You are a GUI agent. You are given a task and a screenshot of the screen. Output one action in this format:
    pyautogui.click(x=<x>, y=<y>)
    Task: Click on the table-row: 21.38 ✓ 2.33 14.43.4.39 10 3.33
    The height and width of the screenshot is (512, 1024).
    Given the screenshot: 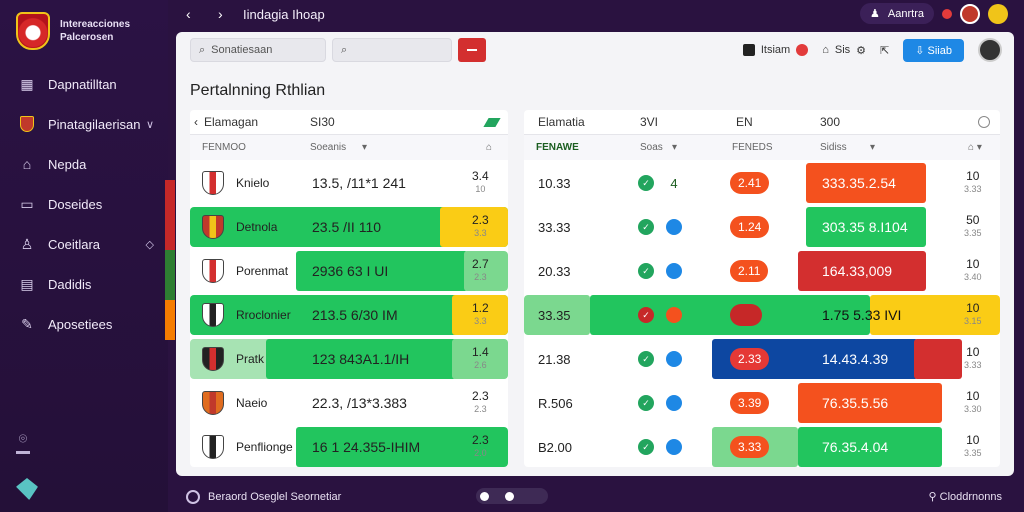 What is the action you would take?
    pyautogui.click(x=762, y=359)
    